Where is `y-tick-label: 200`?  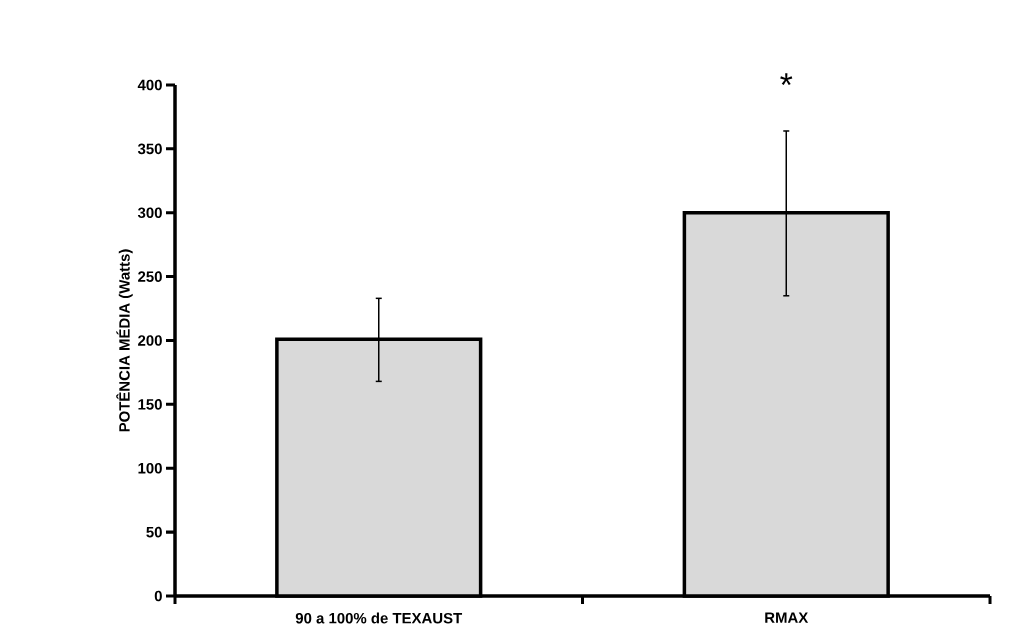
y-tick-label: 200 is located at coordinates (150, 340).